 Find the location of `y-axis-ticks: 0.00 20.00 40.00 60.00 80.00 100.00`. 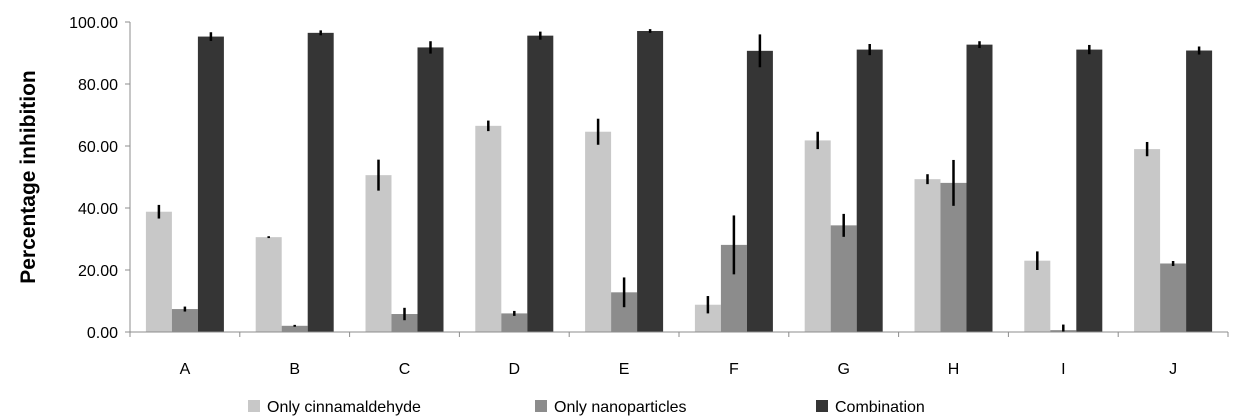

y-axis-ticks: 0.00 20.00 40.00 60.00 80.00 100.00 is located at coordinates (99, 178).